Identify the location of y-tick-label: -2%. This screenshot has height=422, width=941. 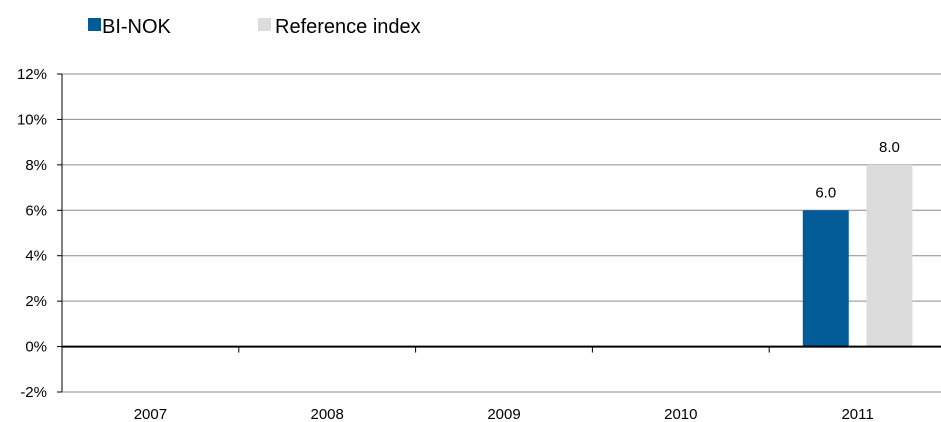
(33, 392).